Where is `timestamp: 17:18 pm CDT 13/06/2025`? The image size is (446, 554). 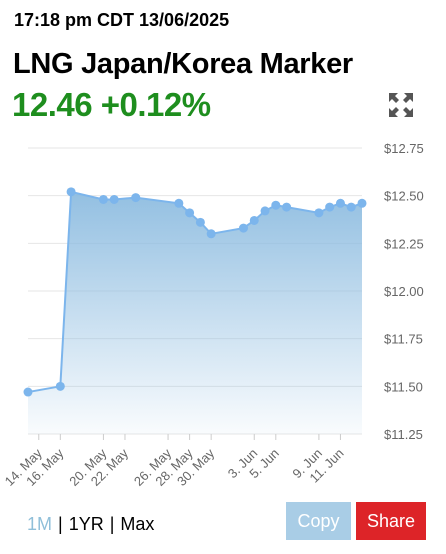
timestamp: 17:18 pm CDT 13/06/2025 is located at coordinates (122, 20).